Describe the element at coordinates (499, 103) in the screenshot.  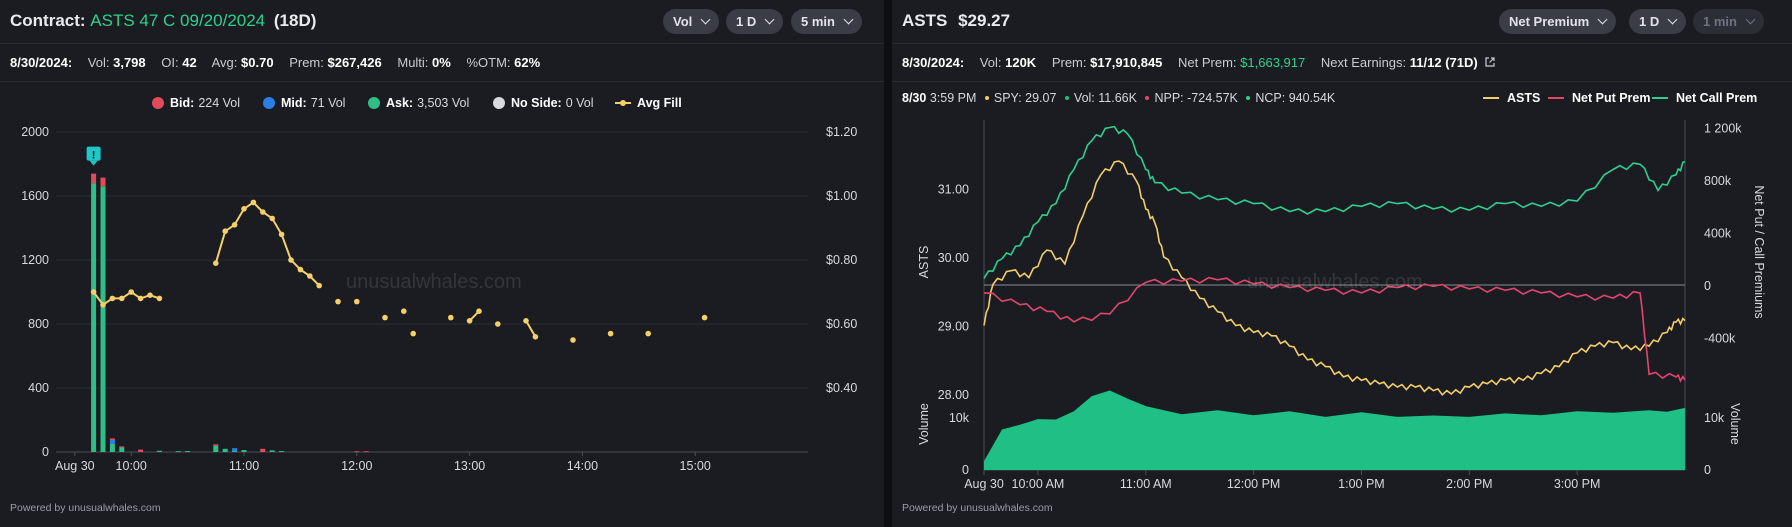
I see `noside-dot-icon` at that location.